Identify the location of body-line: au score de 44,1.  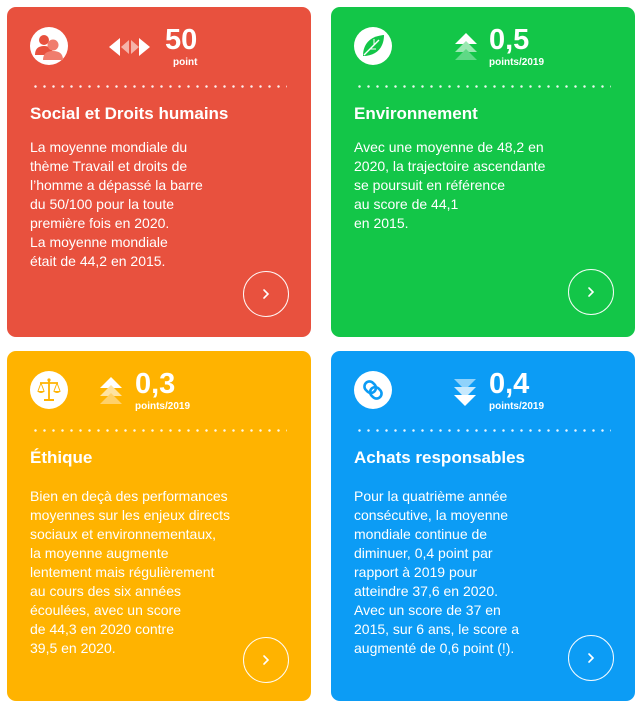
(406, 204).